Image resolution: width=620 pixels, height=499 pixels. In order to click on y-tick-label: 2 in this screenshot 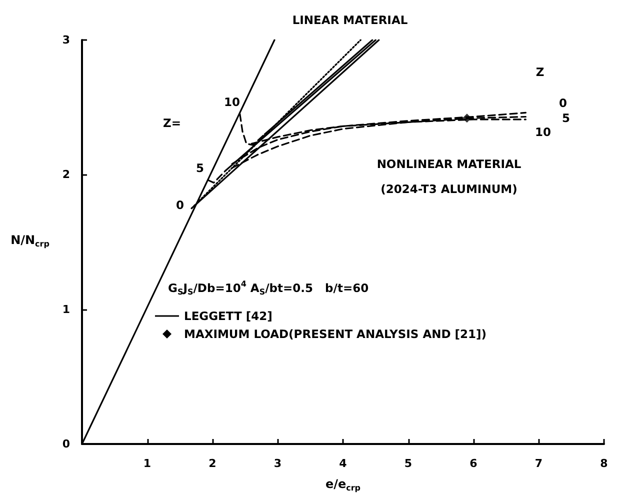, I will do `click(66, 175)`.